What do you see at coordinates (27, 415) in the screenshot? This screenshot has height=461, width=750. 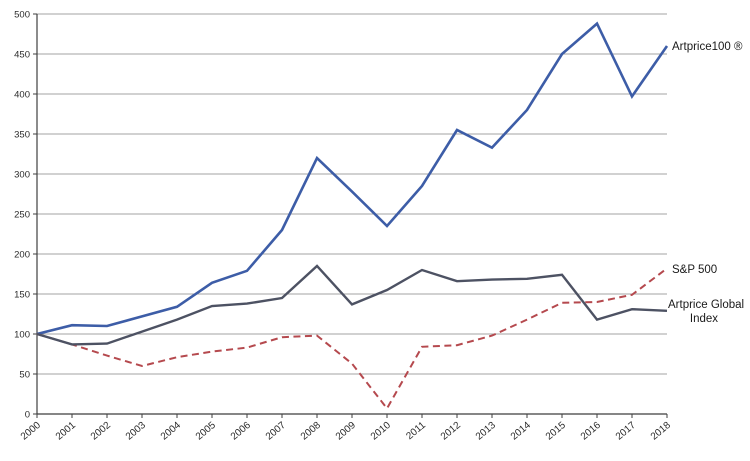 I see `y-axis-tick-label: 0` at bounding box center [27, 415].